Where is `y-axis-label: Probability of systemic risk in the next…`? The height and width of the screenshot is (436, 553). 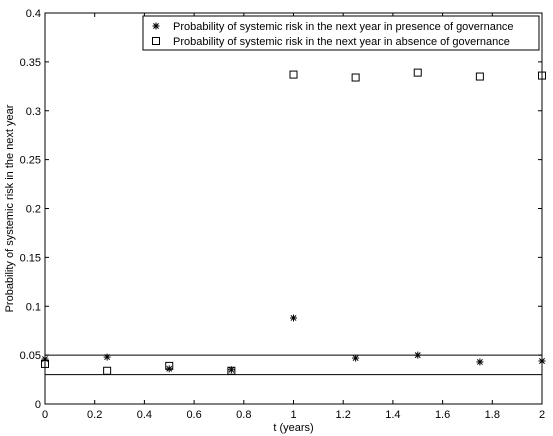 y-axis-label: Probability of systemic risk in the next… is located at coordinates (10, 208).